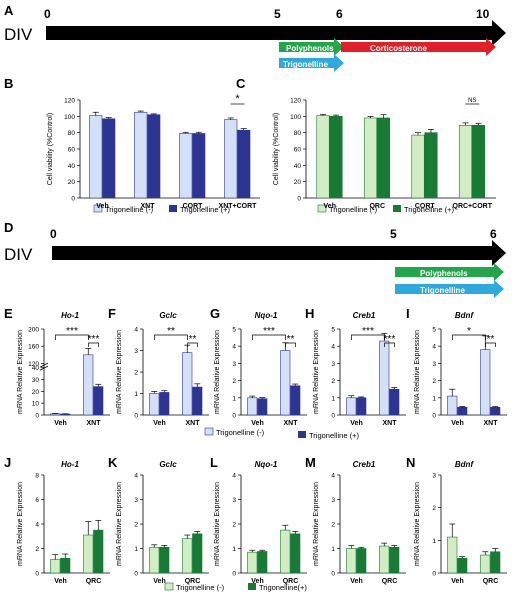 Image resolution: width=520 pixels, height=595 pixels. Describe the element at coordinates (290, 344) in the screenshot. I see `sig-bracket-g` at that location.